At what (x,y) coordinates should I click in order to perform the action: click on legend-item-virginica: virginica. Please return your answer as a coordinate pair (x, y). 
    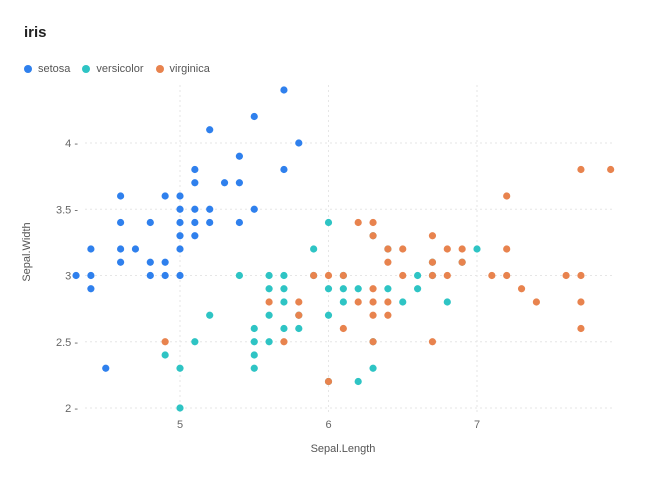
    Looking at the image, I should click on (182, 69).